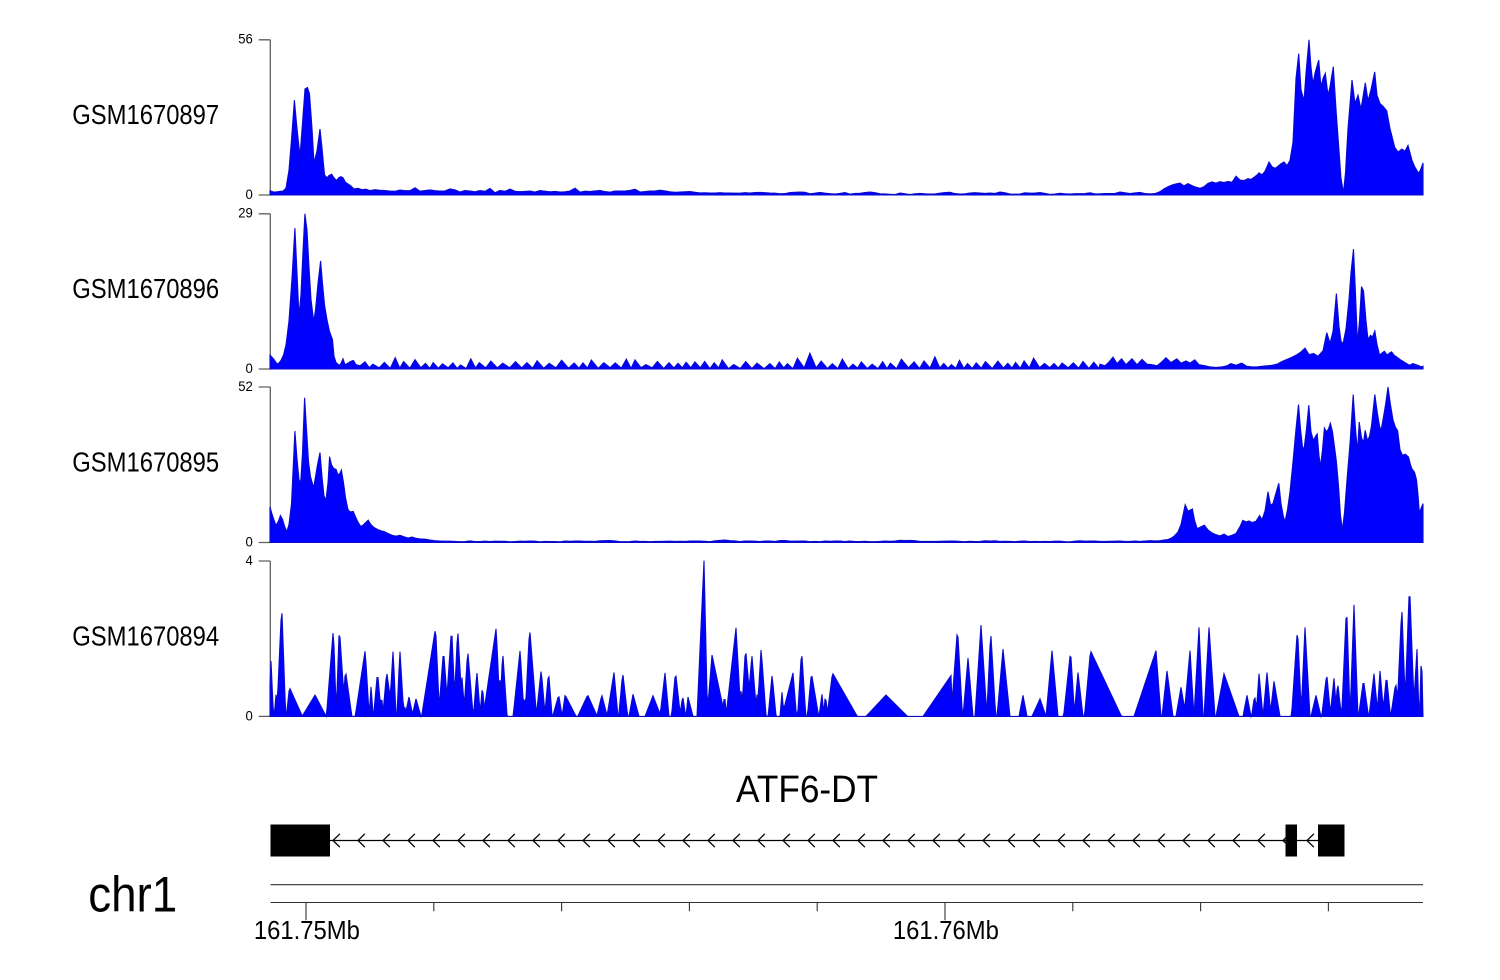 The width and height of the screenshot is (1500, 980). Describe the element at coordinates (245, 39) in the screenshot. I see `svg-text: 56` at that location.